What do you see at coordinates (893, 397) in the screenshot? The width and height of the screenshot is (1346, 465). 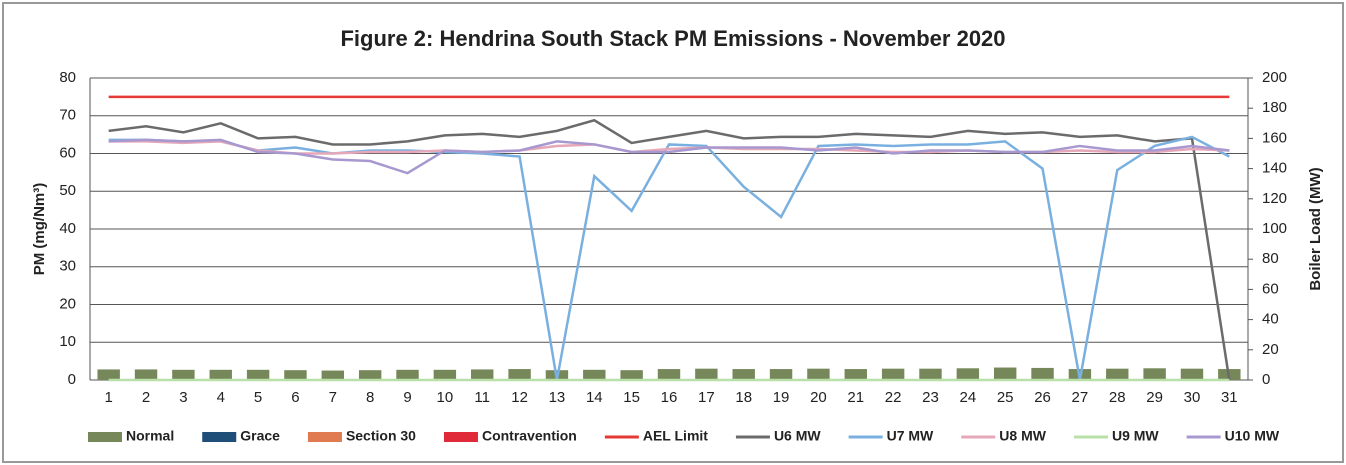 I see `x-tick-label: 22` at bounding box center [893, 397].